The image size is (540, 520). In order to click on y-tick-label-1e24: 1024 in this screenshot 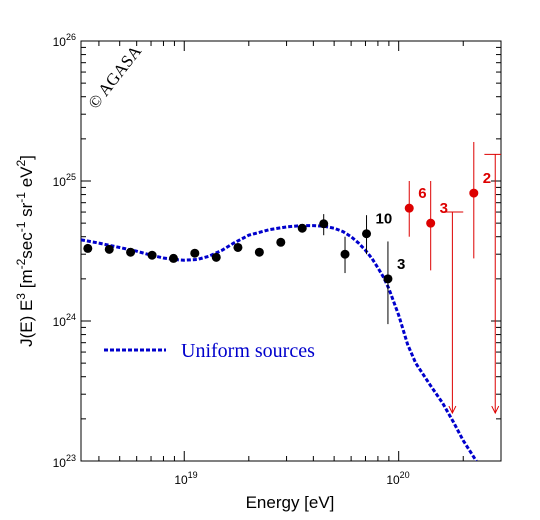, I will do `click(64, 320)`.